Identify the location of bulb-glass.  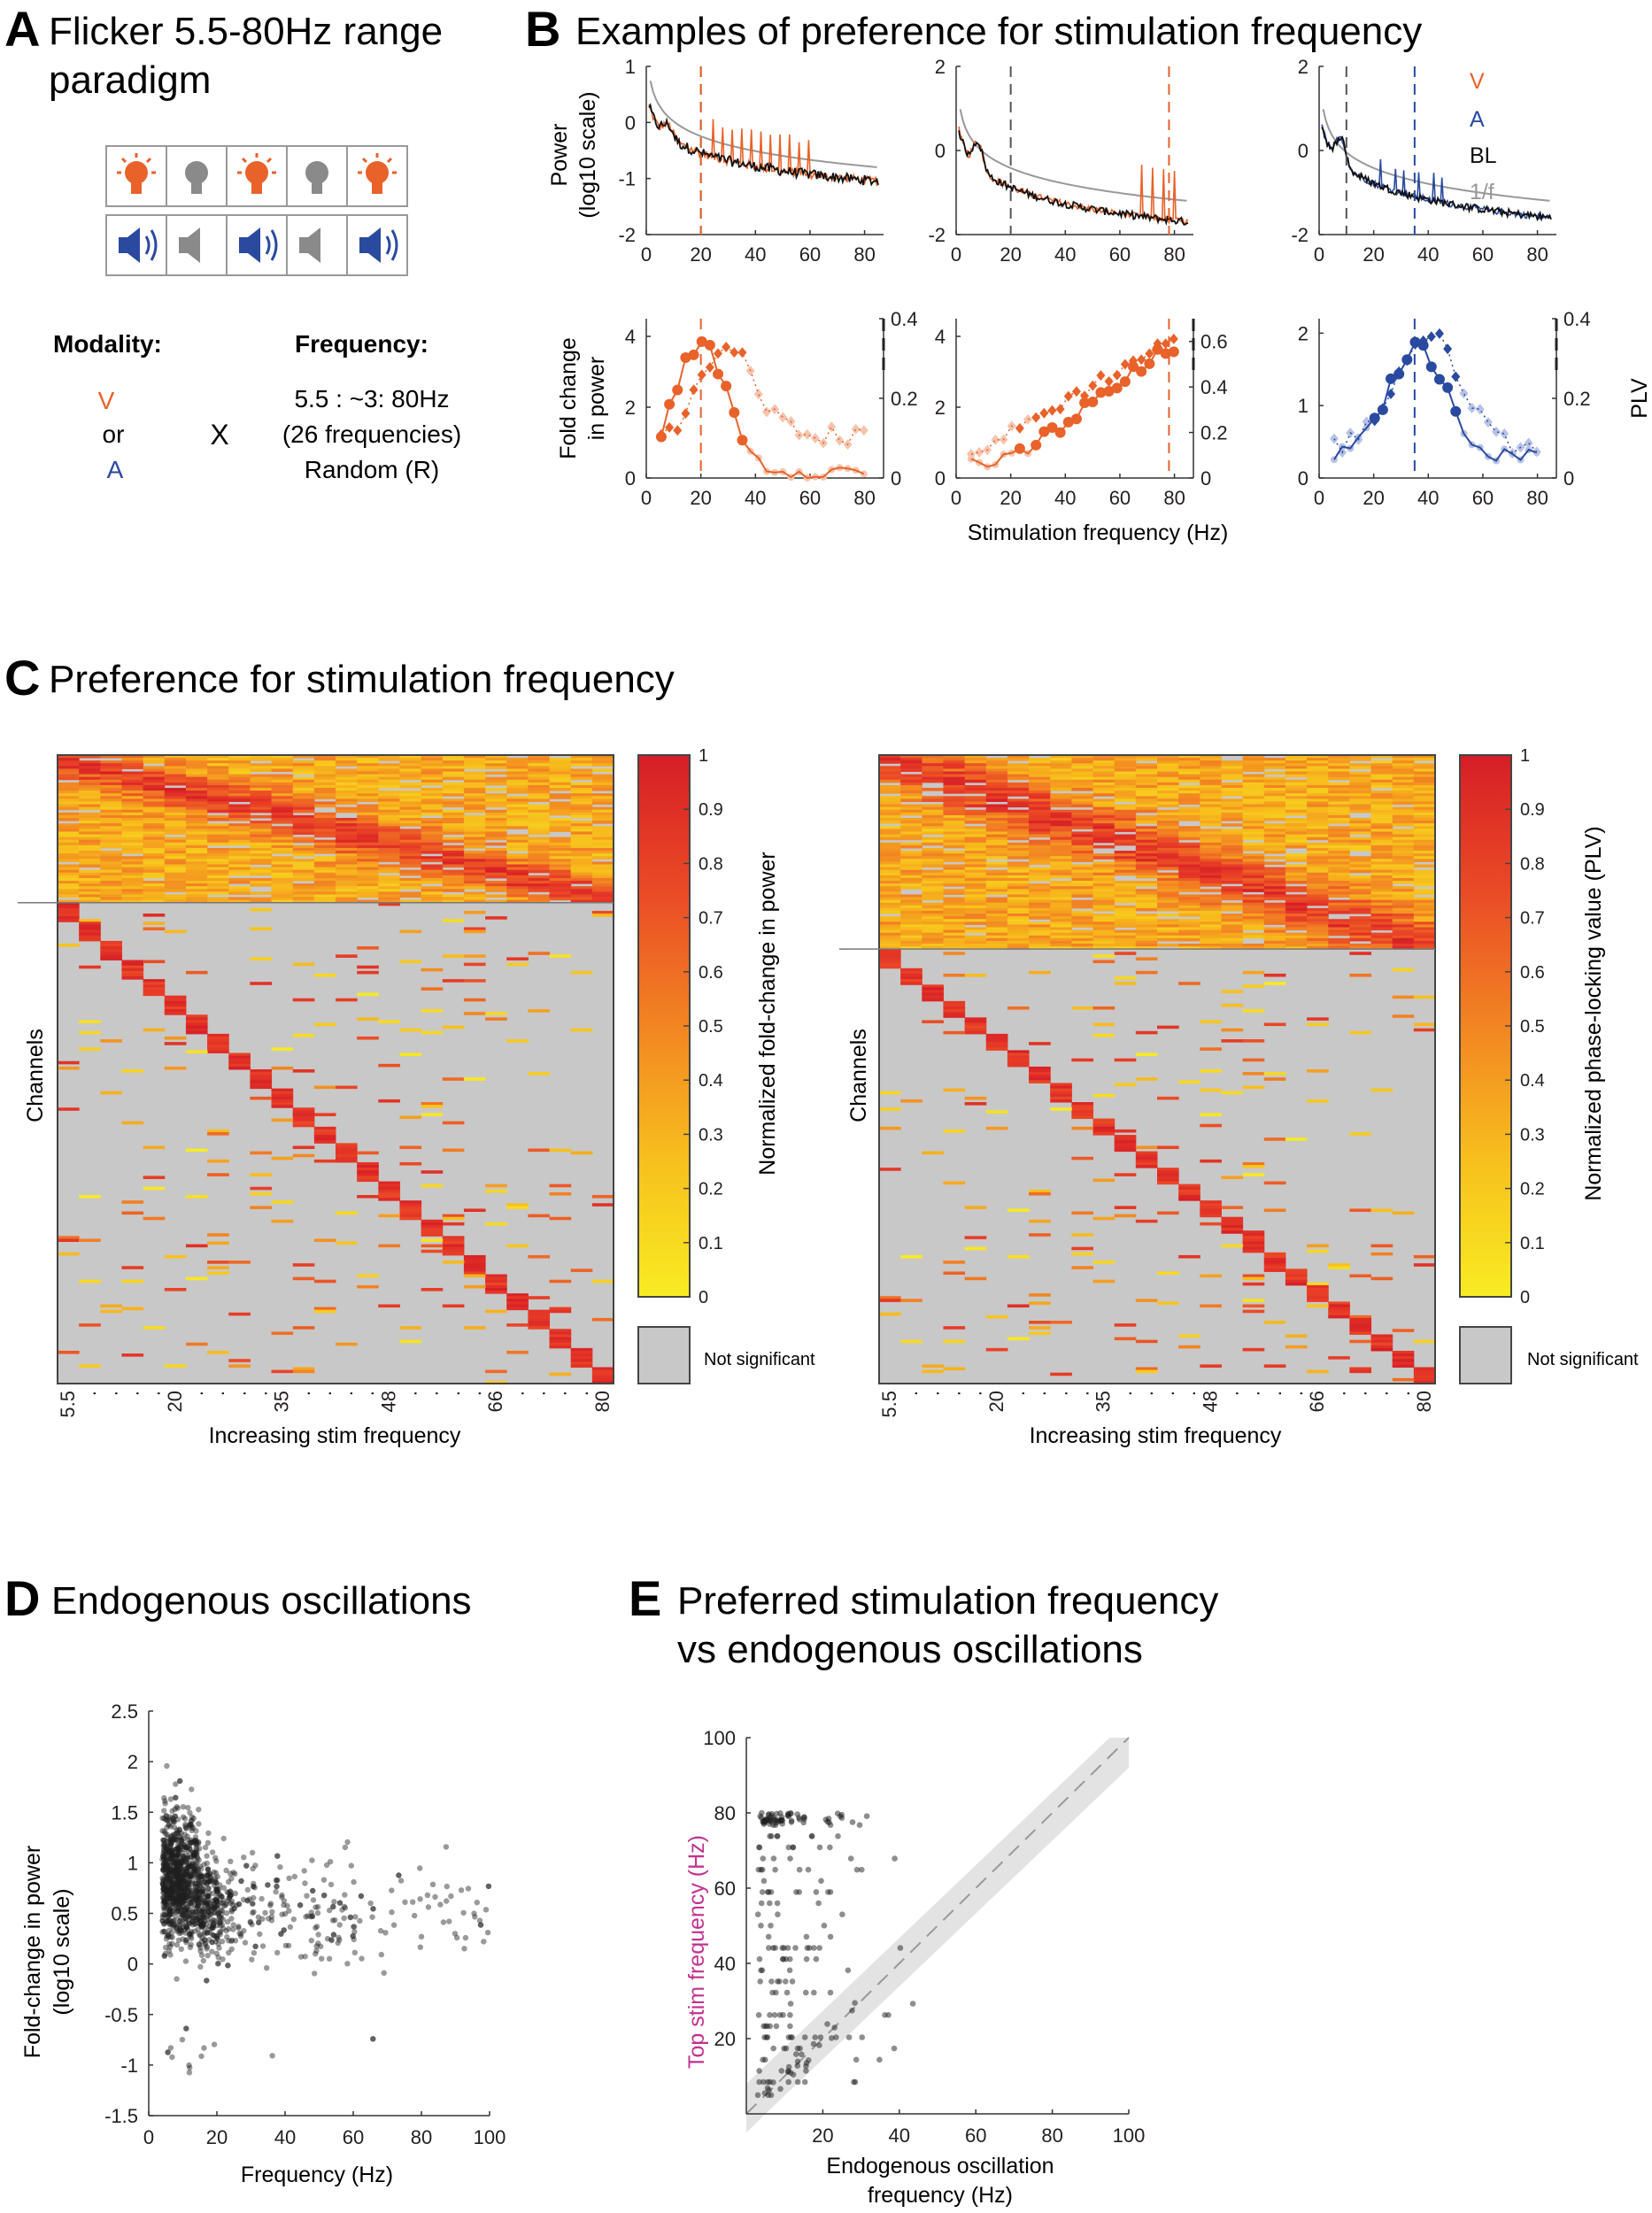
(316, 172).